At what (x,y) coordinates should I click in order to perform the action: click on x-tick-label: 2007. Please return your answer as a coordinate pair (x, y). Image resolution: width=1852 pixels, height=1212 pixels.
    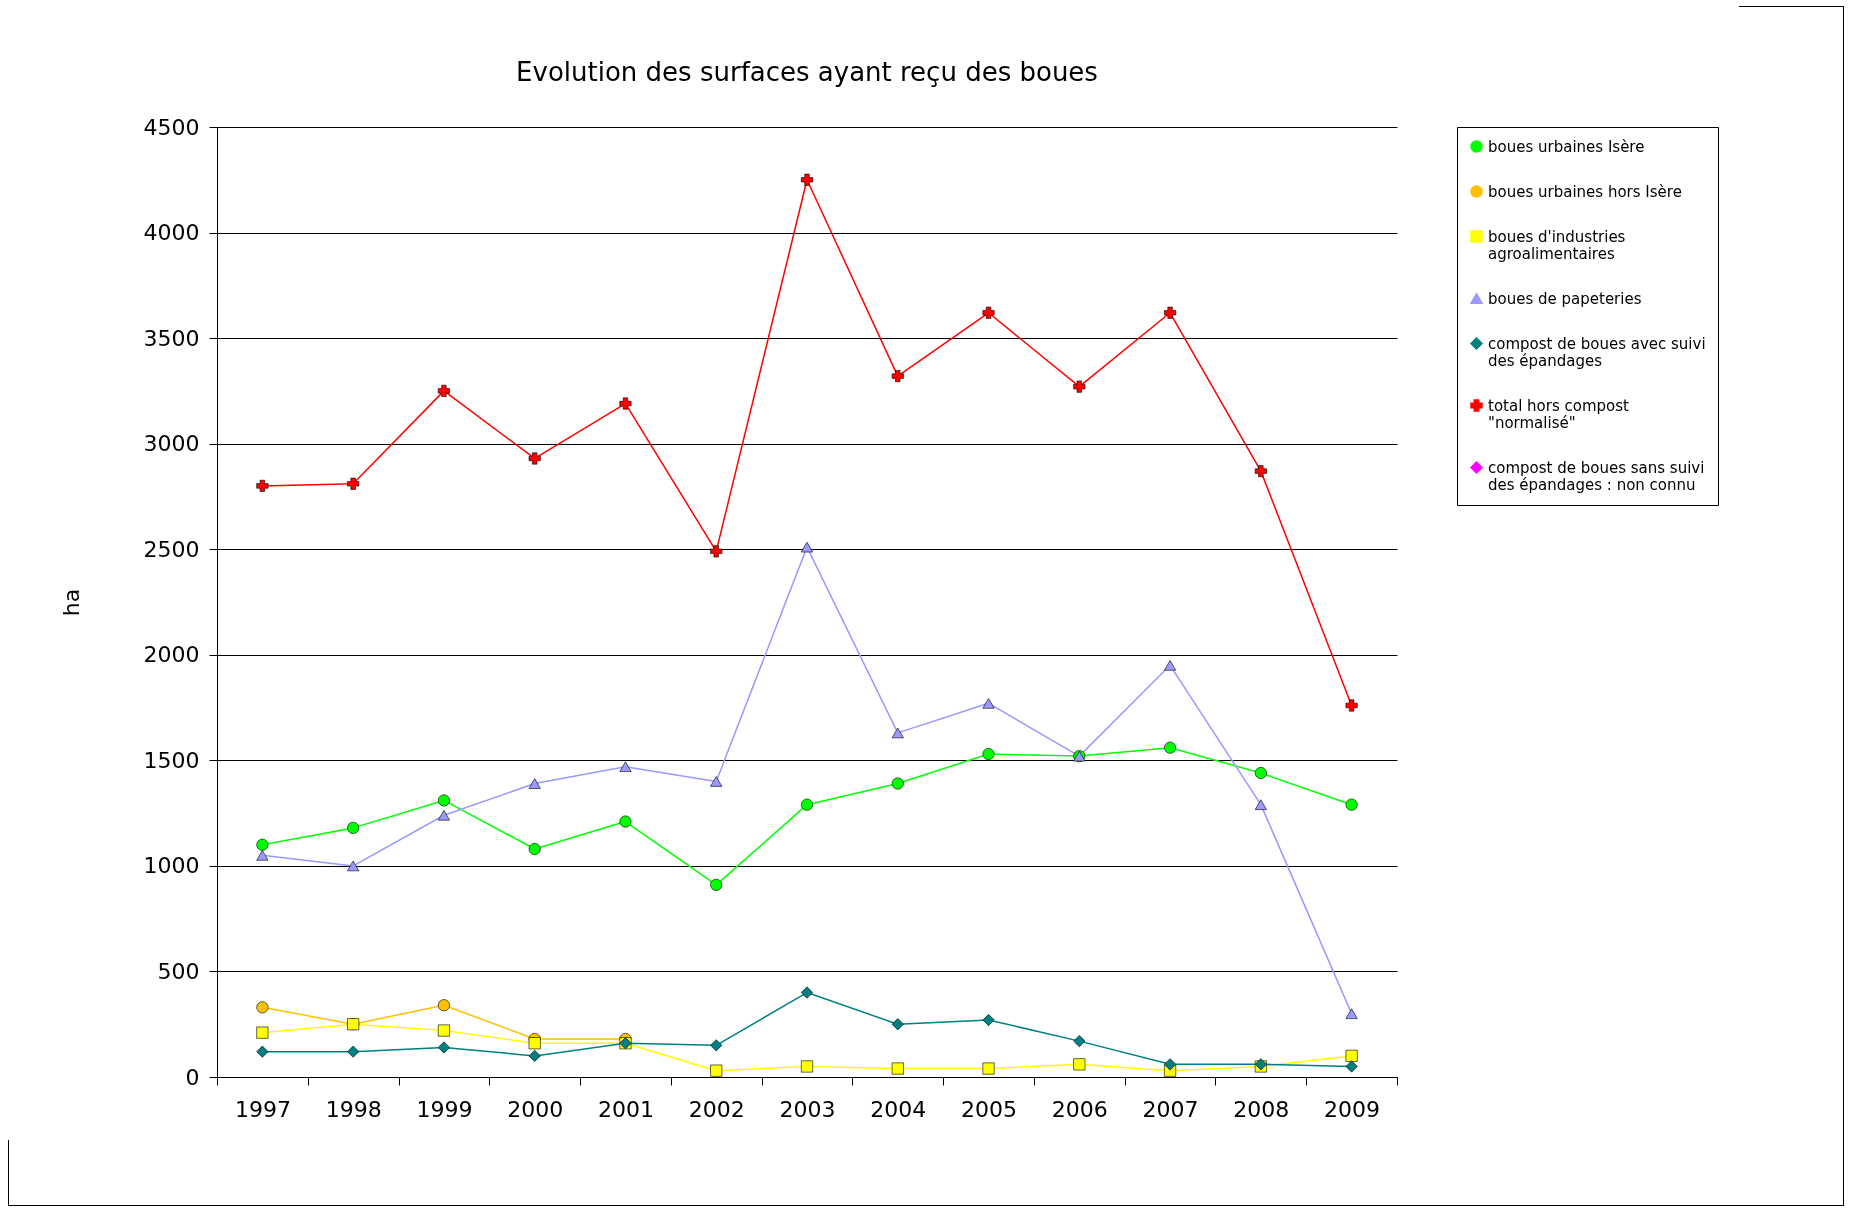
    Looking at the image, I should click on (1170, 1109).